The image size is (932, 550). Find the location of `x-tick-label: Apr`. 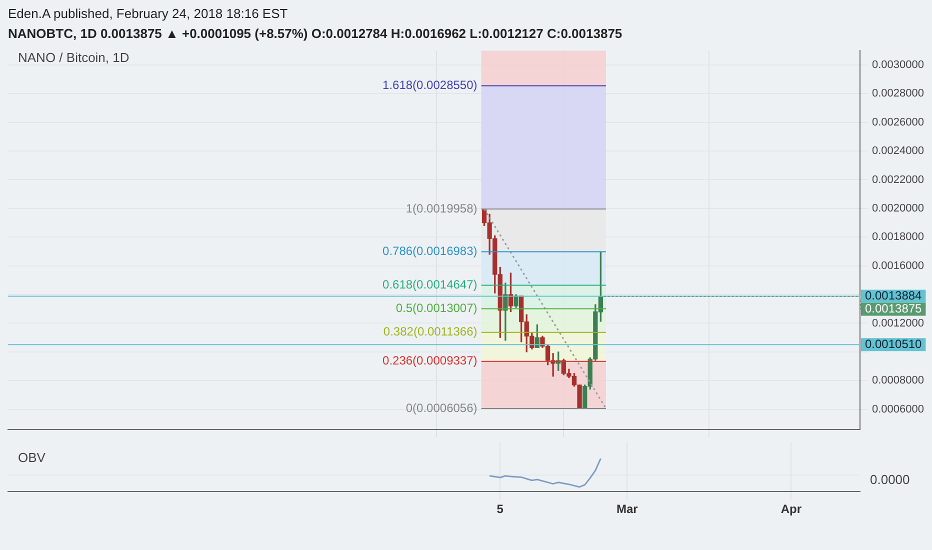

x-tick-label: Apr is located at coordinates (791, 509).